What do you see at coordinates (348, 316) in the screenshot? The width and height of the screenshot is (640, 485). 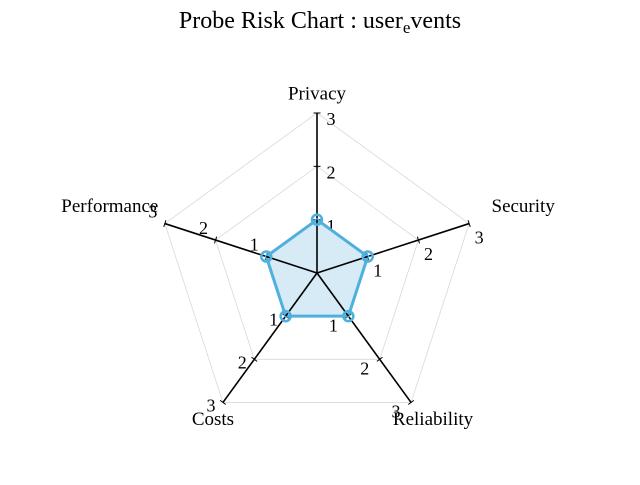 I see `data-point-reliability` at bounding box center [348, 316].